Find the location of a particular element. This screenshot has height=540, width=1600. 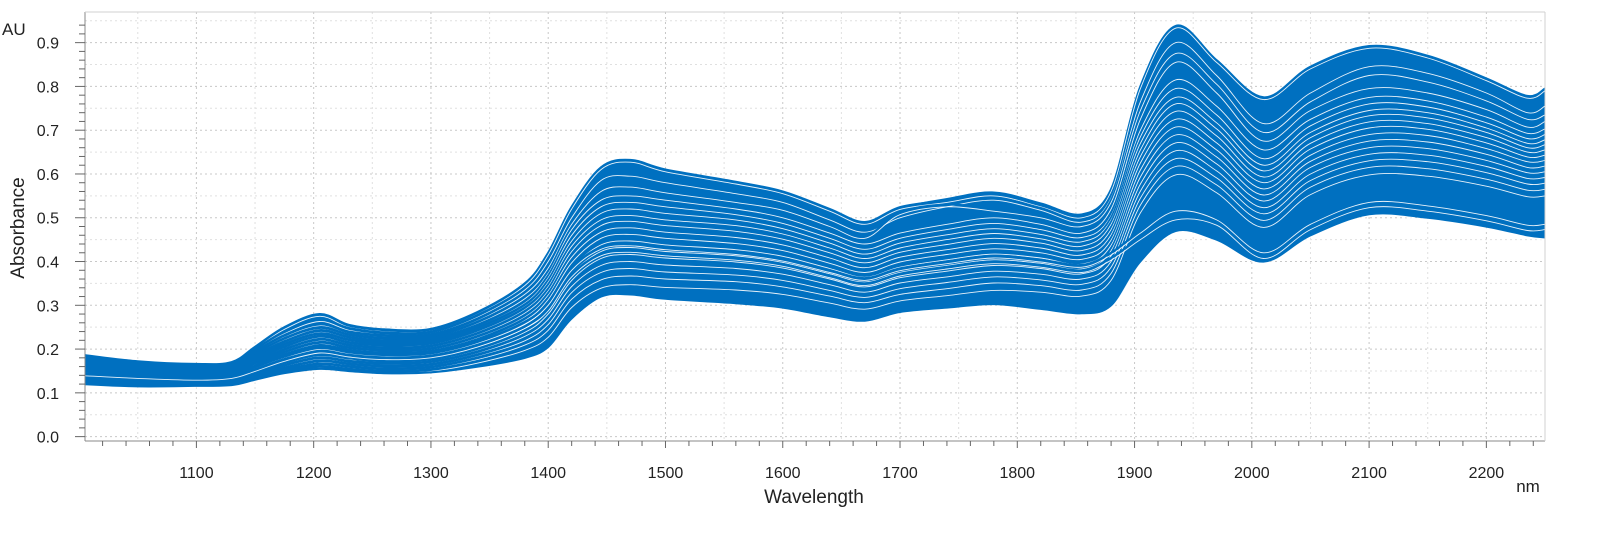

x-tick-label: 1100 is located at coordinates (196, 473).